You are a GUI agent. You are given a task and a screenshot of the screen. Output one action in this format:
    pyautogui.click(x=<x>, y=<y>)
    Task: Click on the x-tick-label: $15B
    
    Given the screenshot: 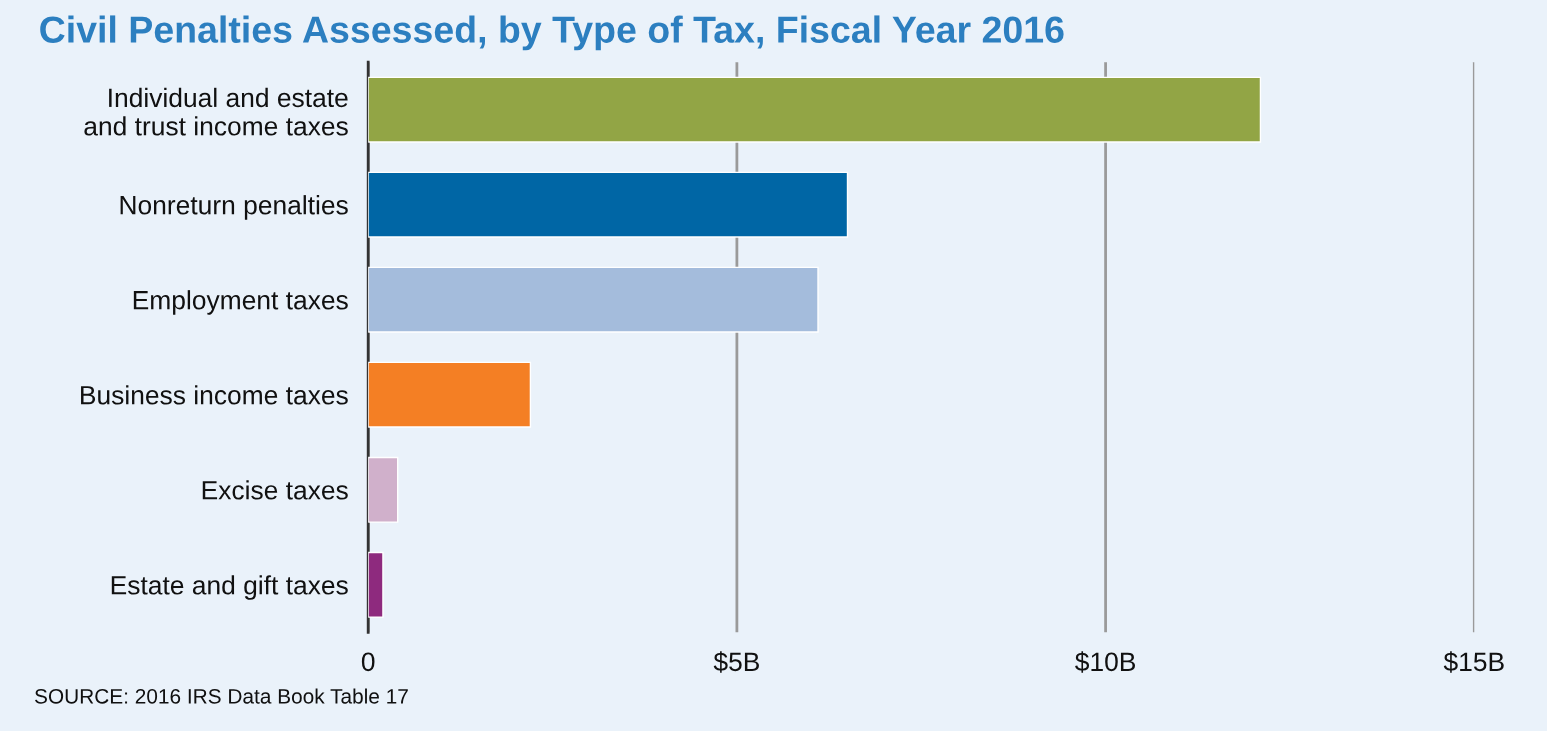 What is the action you would take?
    pyautogui.click(x=1473, y=662)
    